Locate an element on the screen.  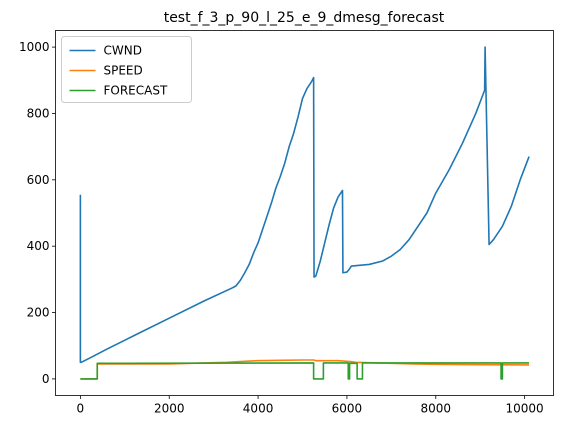
legend-label-speed: SPEED is located at coordinates (123, 71).